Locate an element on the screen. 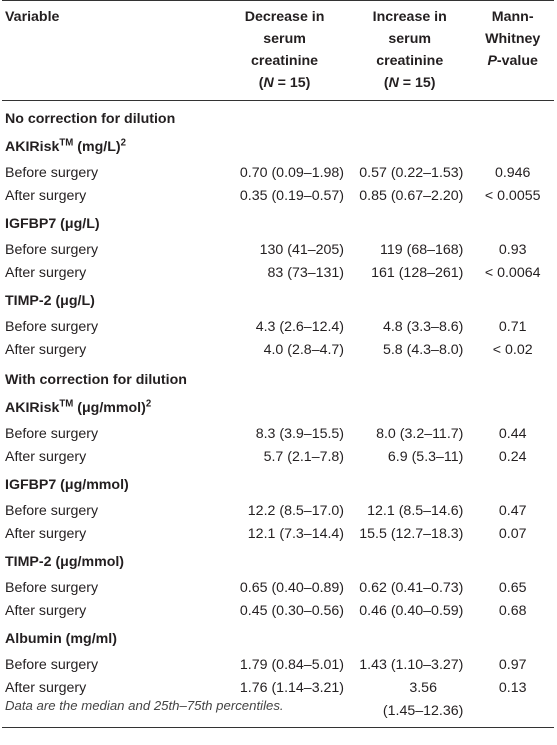  increase-value: 161 (128–261) is located at coordinates (417, 273).